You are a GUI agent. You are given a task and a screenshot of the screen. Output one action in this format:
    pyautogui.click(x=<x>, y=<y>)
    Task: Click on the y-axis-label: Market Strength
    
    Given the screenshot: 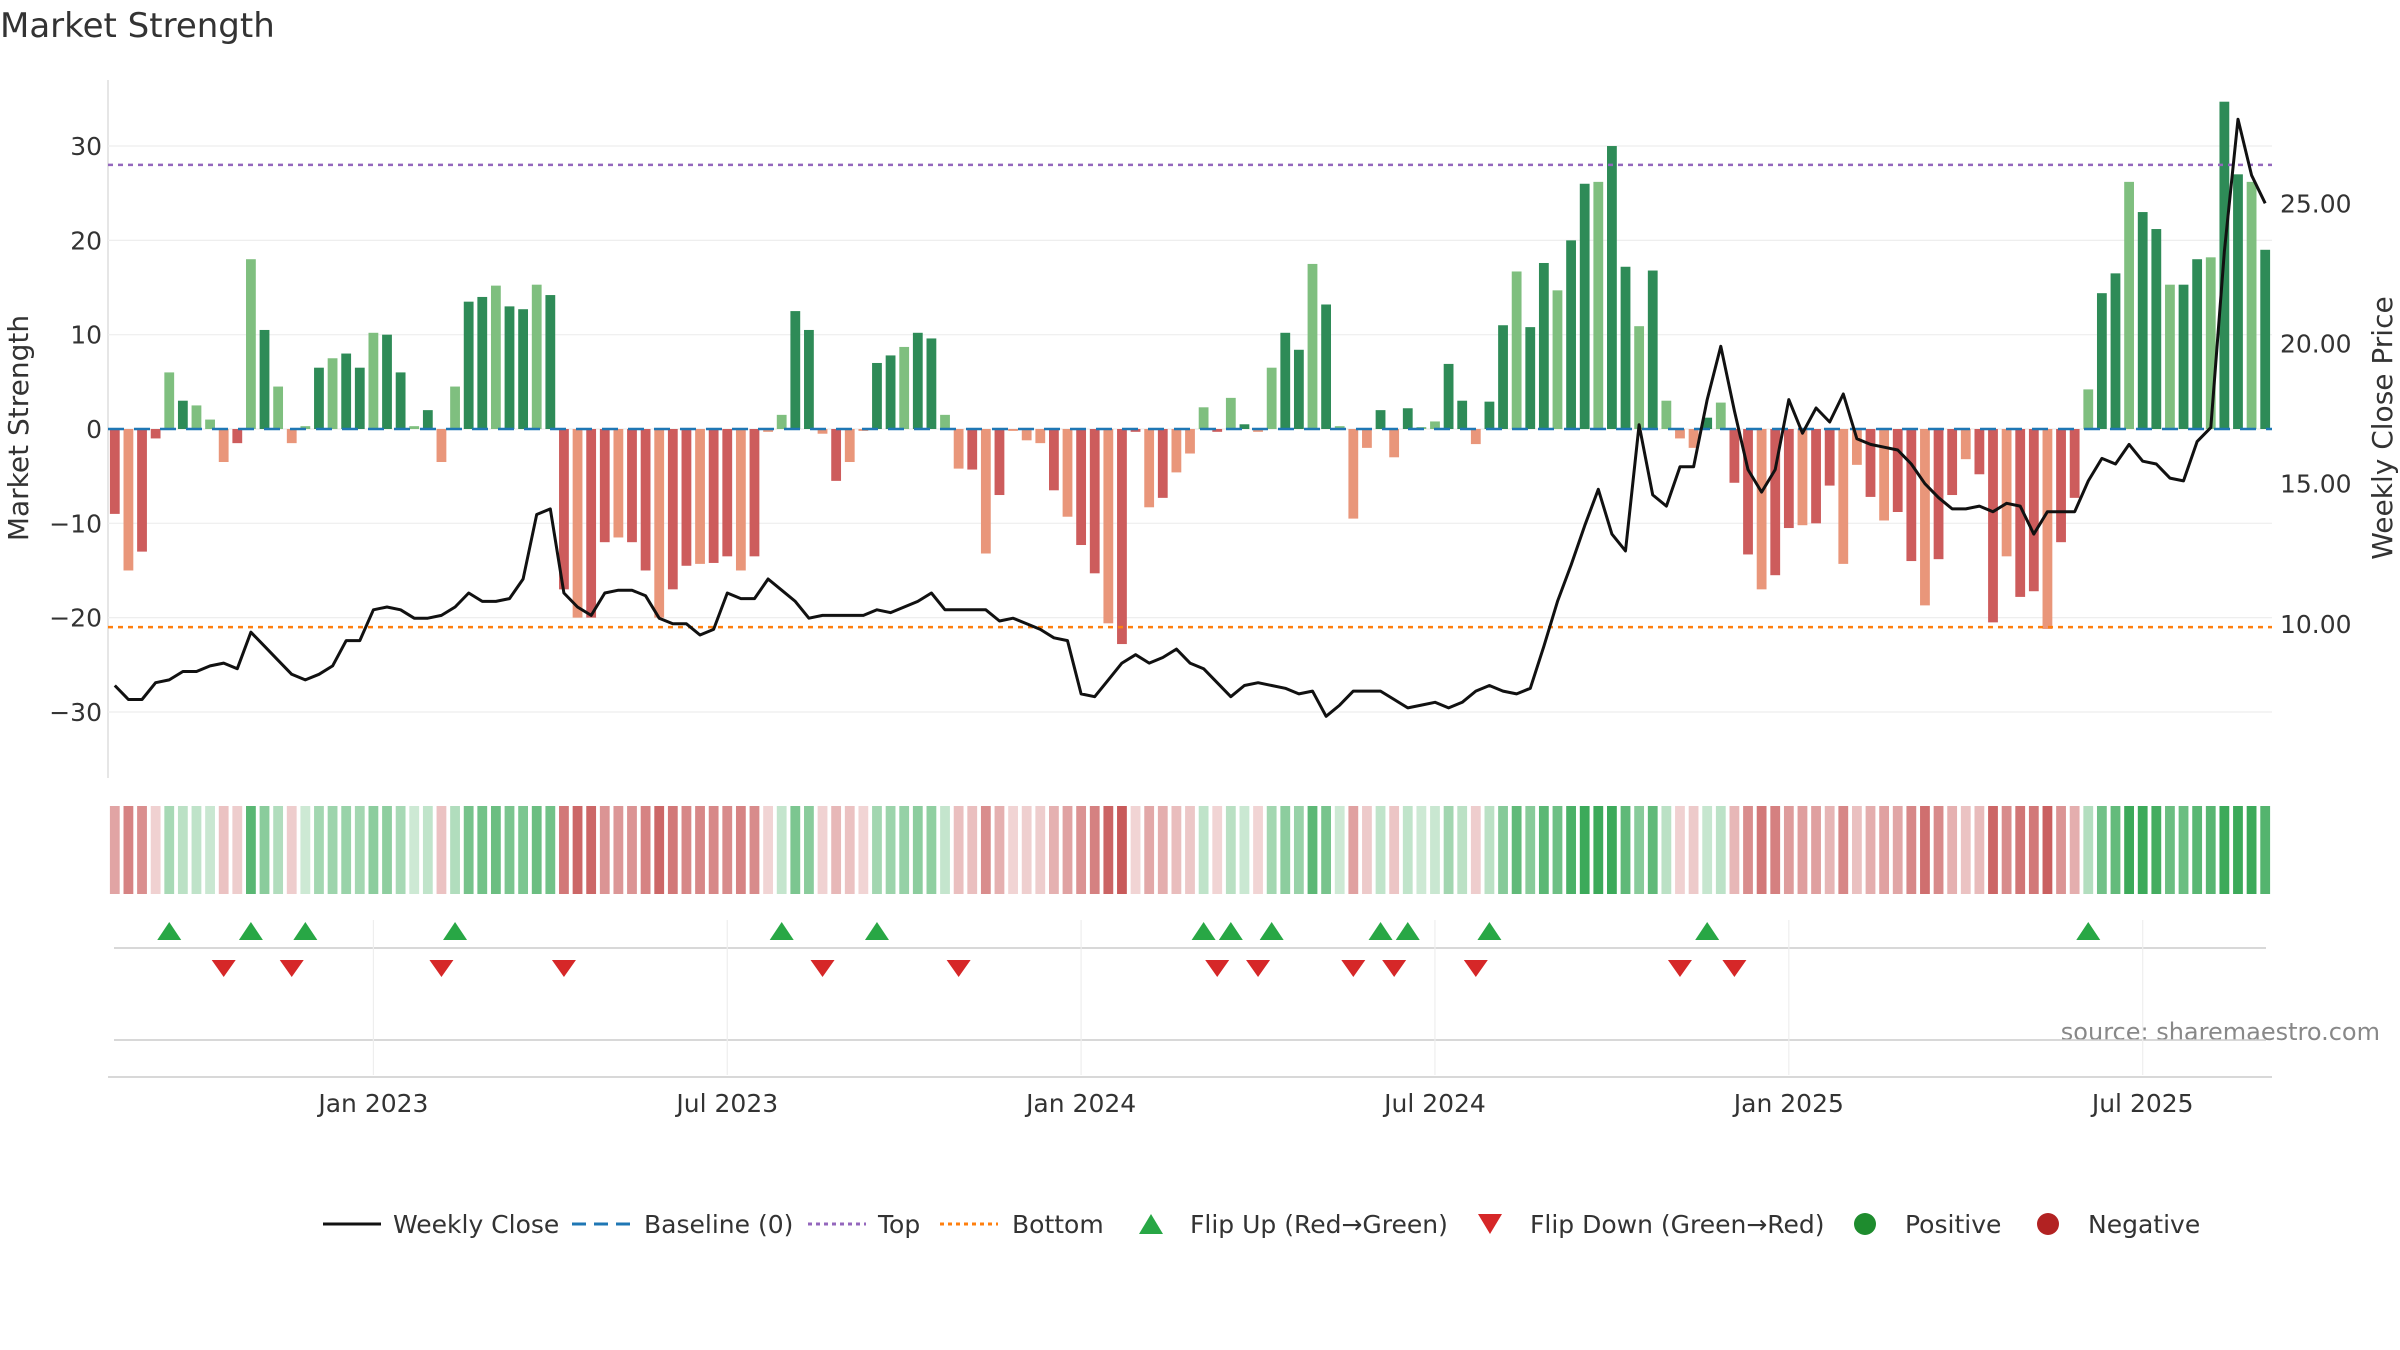 What is the action you would take?
    pyautogui.click(x=18, y=428)
    